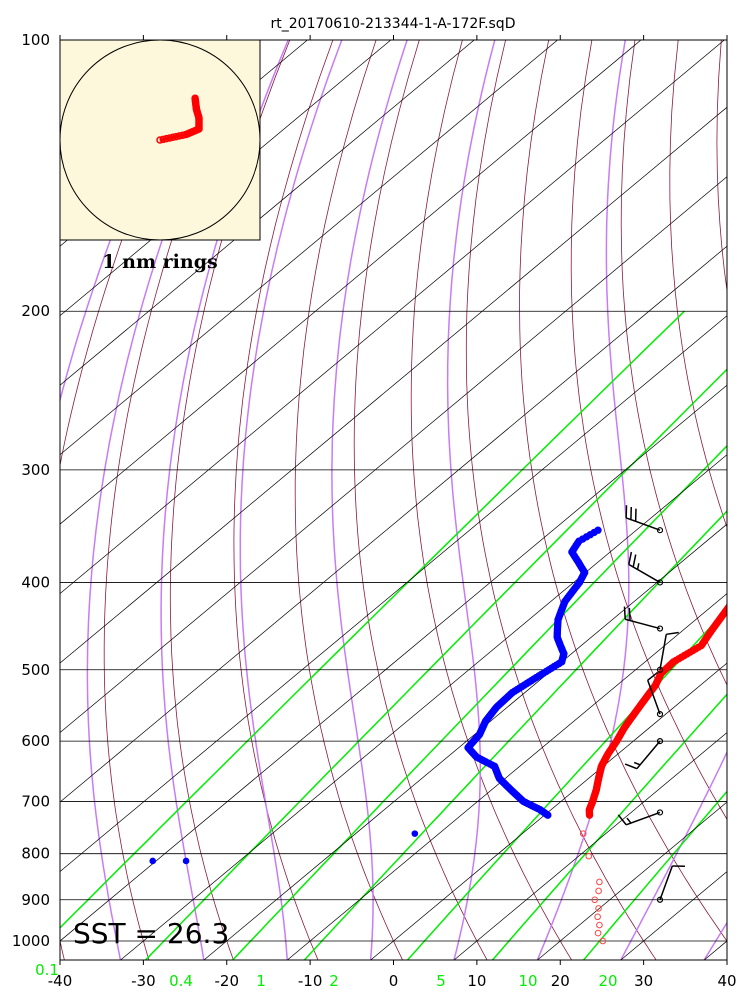 This screenshot has height=1000, width=750. Describe the element at coordinates (60, 981) in the screenshot. I see `temperature-tick-label: -40` at that location.